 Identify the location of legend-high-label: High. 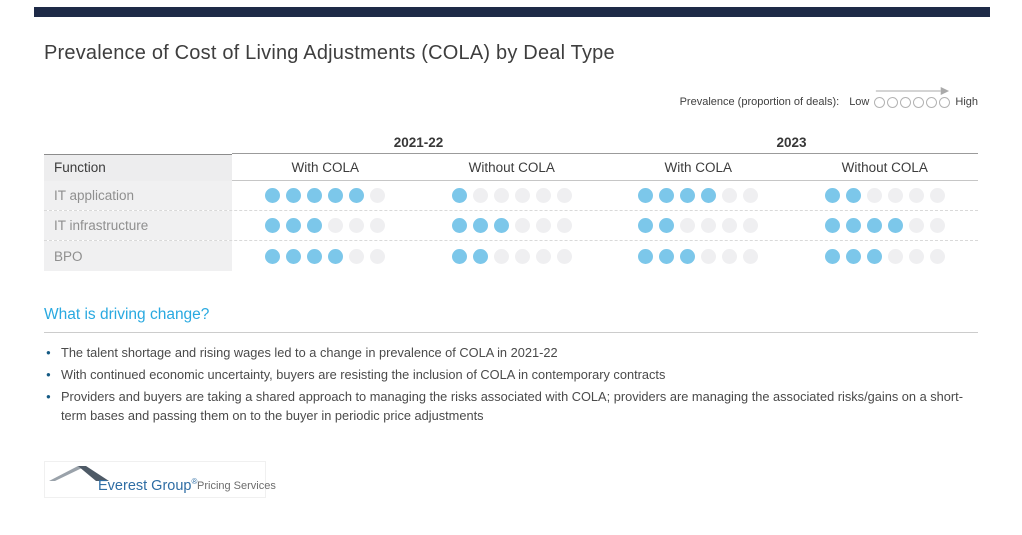
(966, 102).